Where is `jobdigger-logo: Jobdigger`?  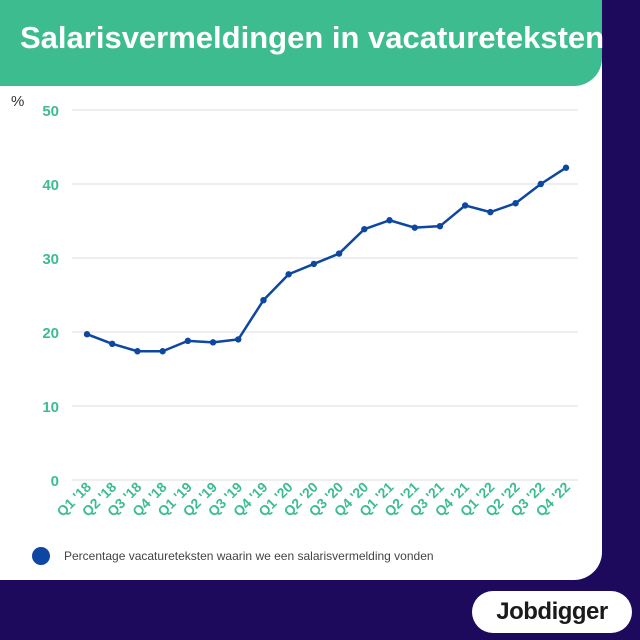
jobdigger-logo: Jobdigger is located at coordinates (552, 612).